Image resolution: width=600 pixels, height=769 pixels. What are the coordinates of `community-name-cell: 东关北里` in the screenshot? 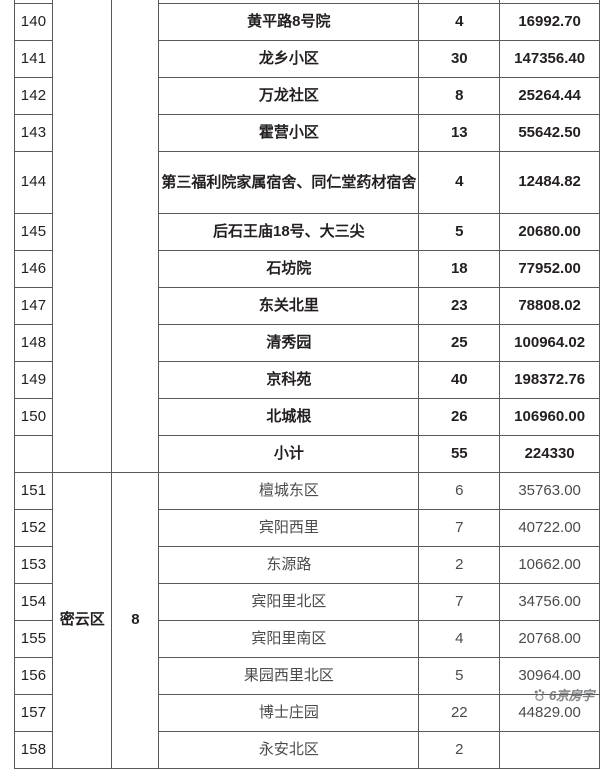 It's located at (289, 306).